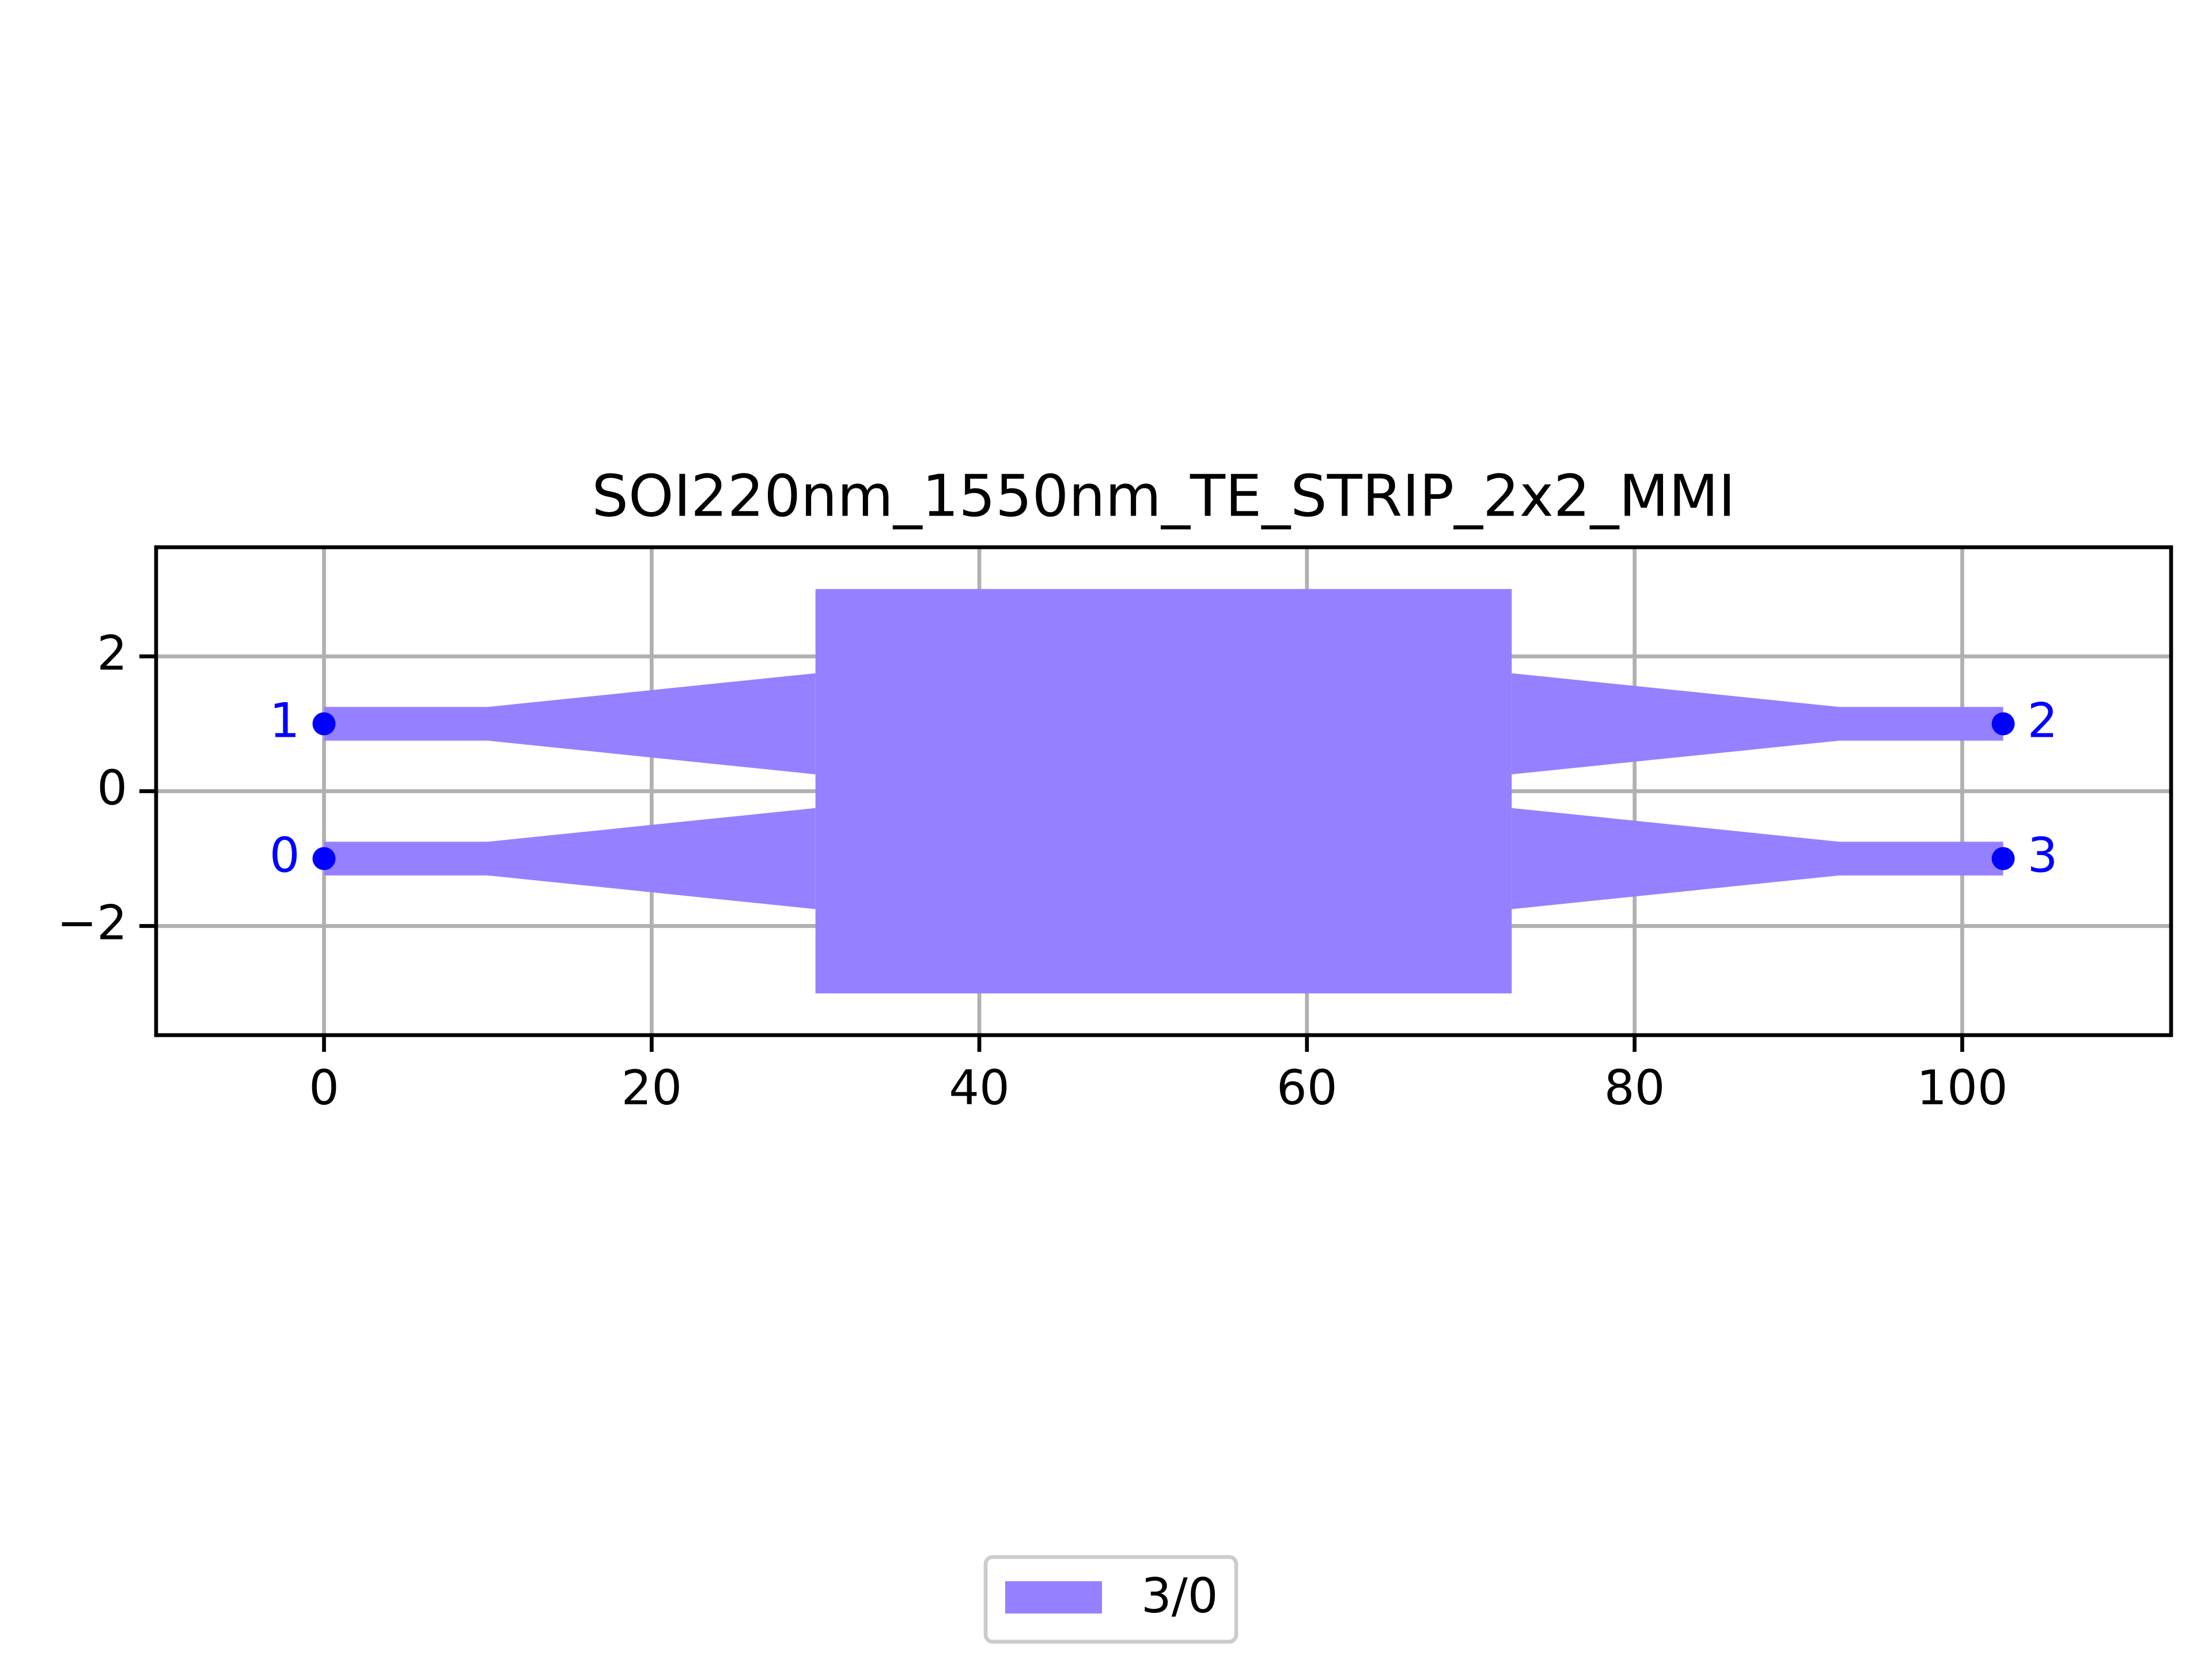  Describe the element at coordinates (1634, 1088) in the screenshot. I see `x-tick-label: 80` at that location.